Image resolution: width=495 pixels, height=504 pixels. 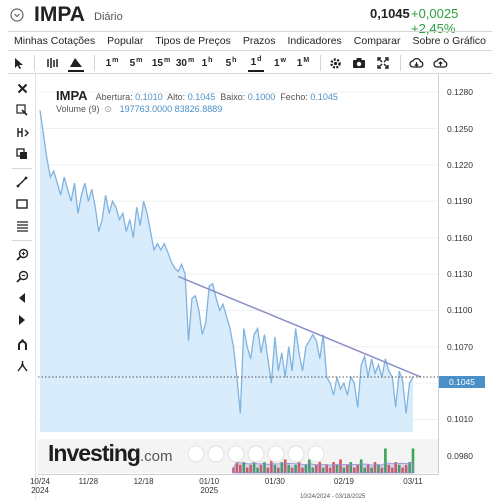 What do you see at coordinates (247, 18) in the screenshot?
I see `chart-header: IMPA Diário 0,1045 +0,0025 +2,45%` at bounding box center [247, 18].